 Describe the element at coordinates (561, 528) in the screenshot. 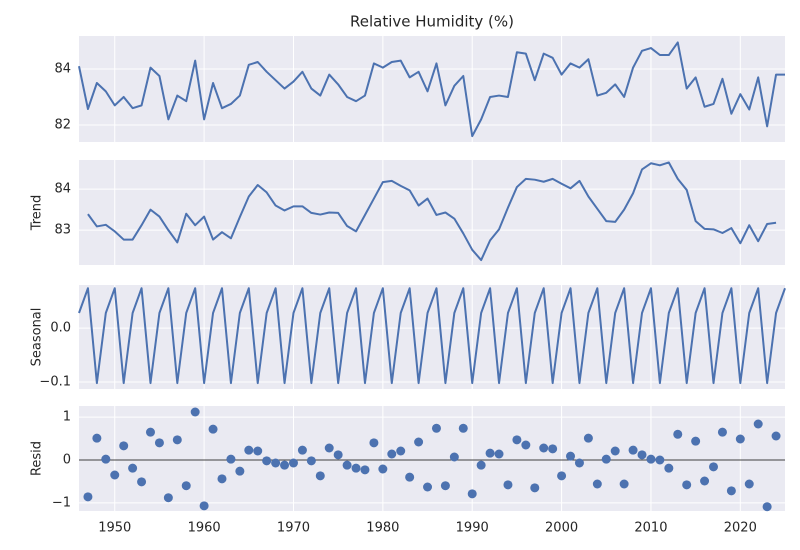

I see `x-tick-label: 2000` at that location.